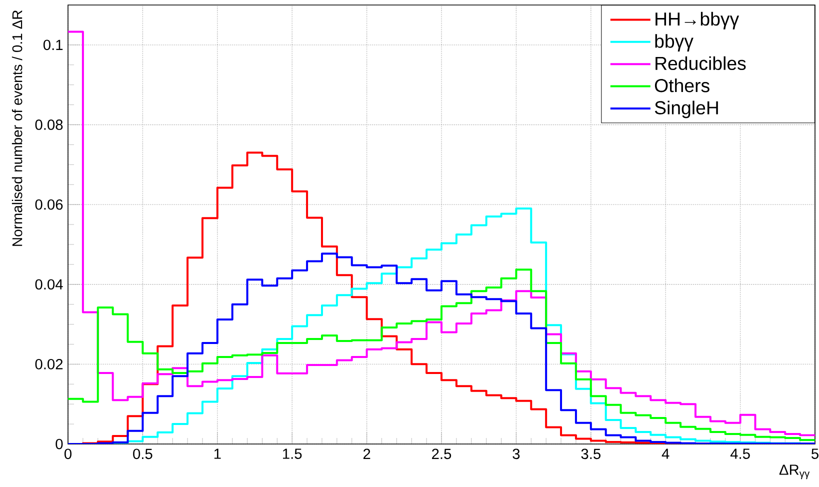  I want to click on legend-label: SingleH, so click(686, 109).